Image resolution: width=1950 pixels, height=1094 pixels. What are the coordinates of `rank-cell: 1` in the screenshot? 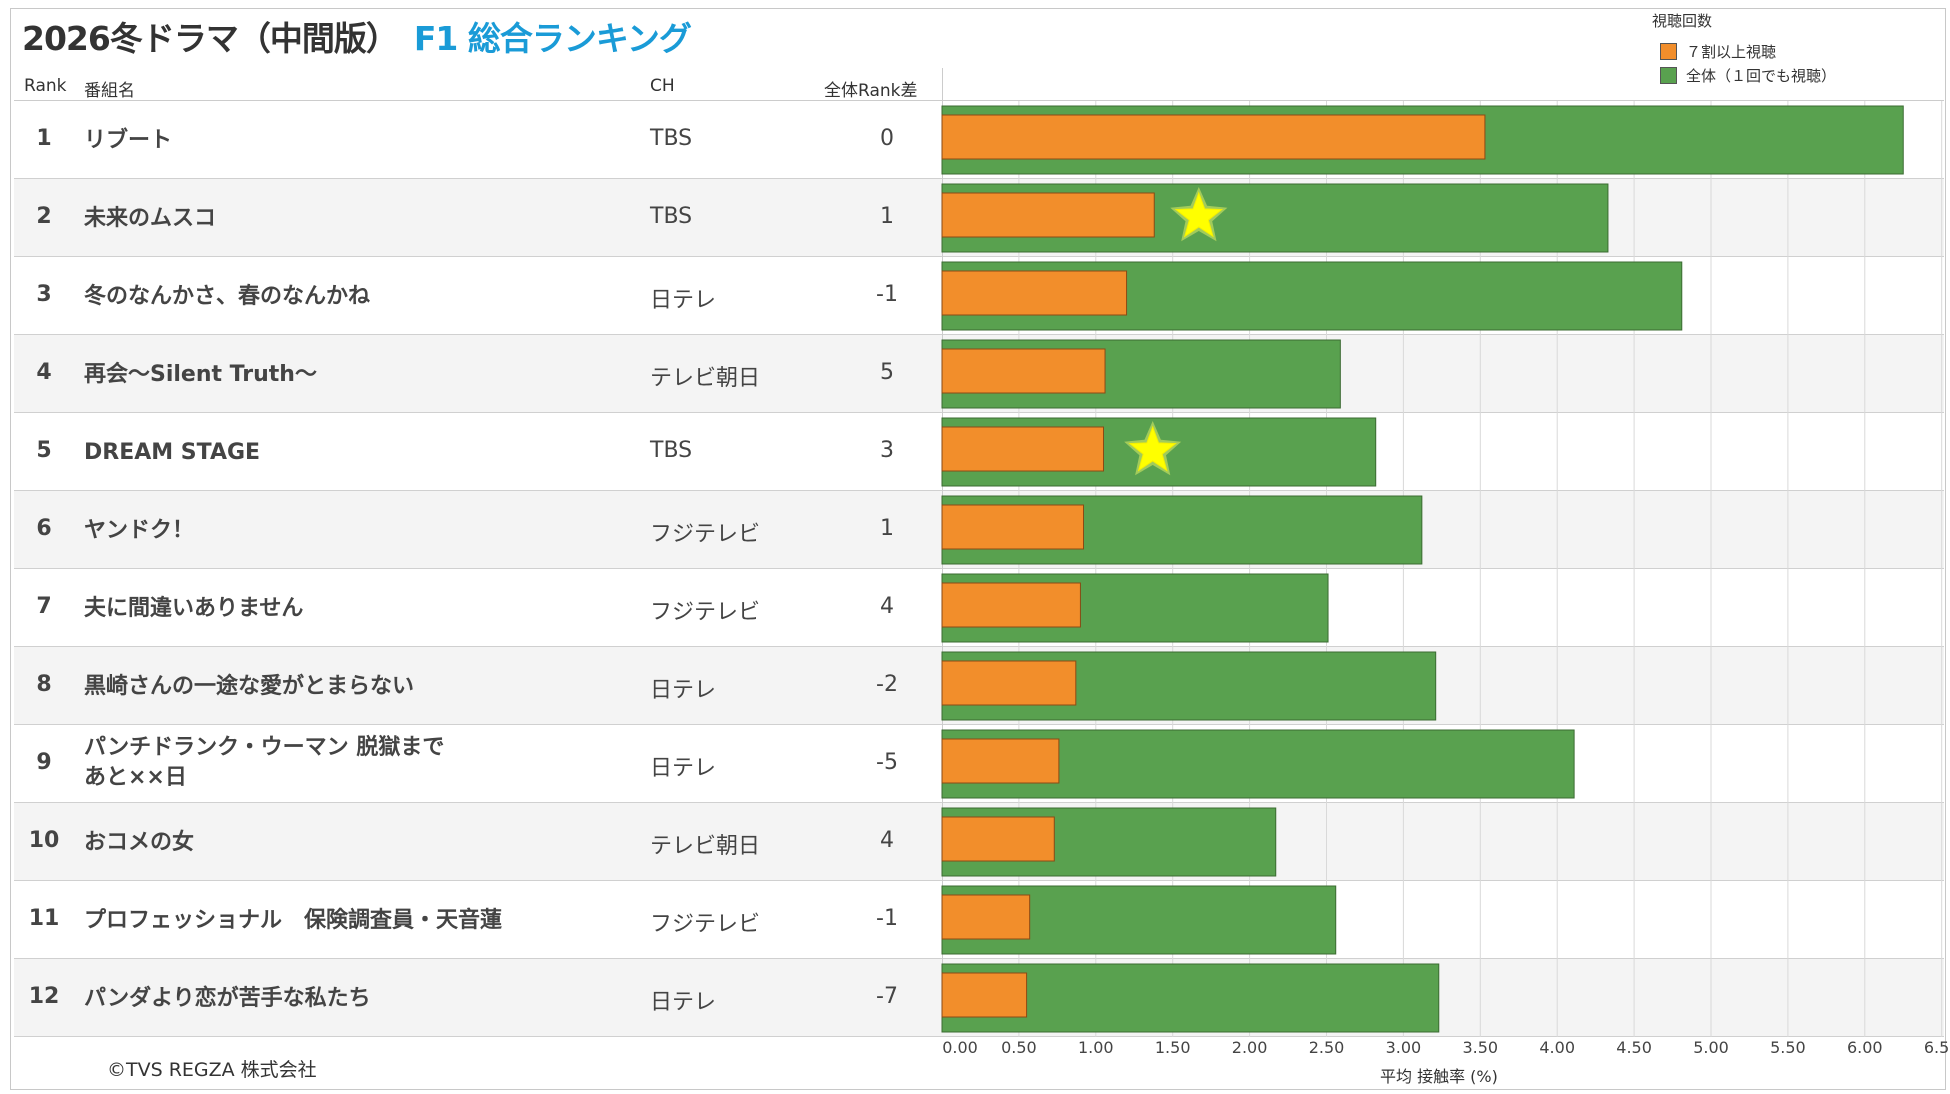 It's located at (44, 138).